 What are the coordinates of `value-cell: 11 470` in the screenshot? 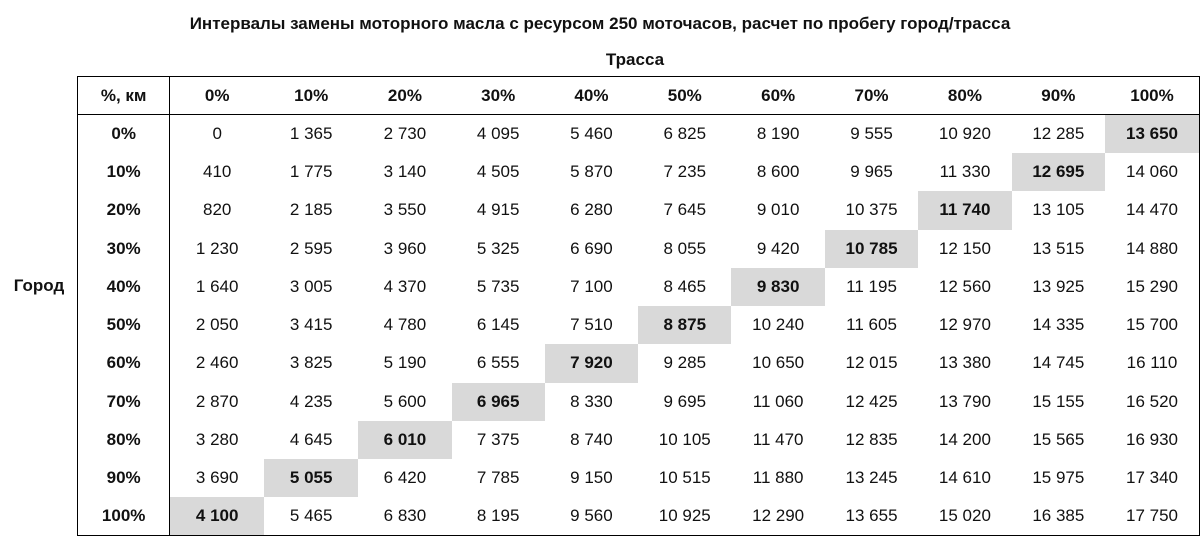 It's located at (778, 440).